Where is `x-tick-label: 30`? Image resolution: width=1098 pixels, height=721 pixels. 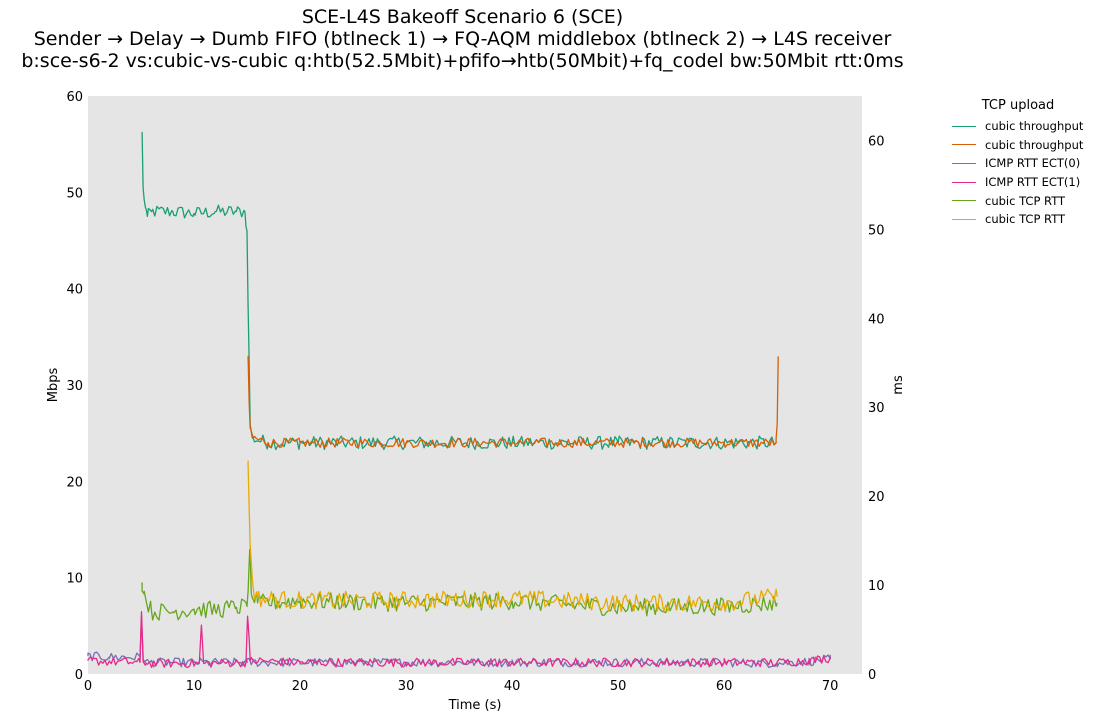
x-tick-label: 30 is located at coordinates (406, 686).